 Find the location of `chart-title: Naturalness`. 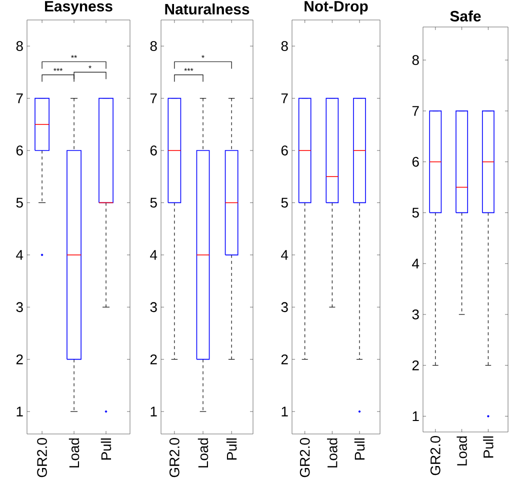

chart-title: Naturalness is located at coordinates (207, 9).